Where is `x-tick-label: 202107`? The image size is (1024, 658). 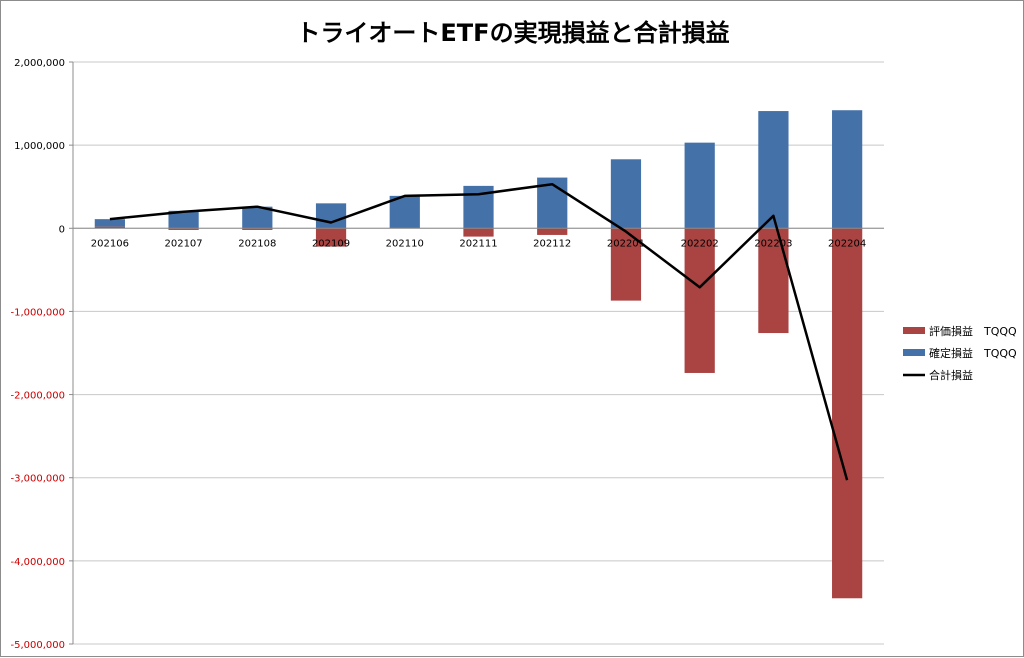
x-tick-label: 202107 is located at coordinates (183, 243).